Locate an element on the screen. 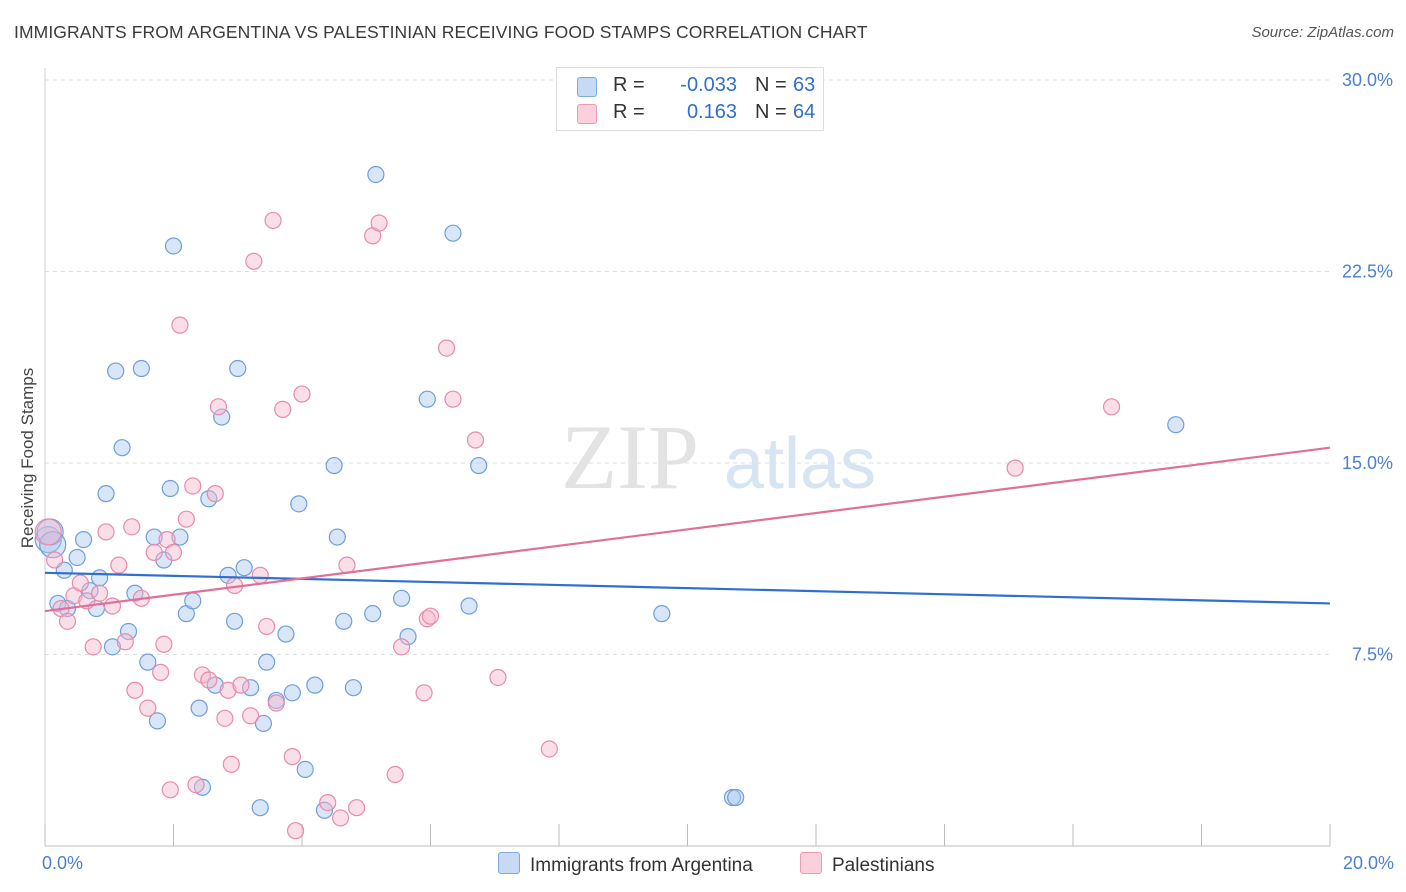  x-tick-label-max: 20.0% is located at coordinates (1368, 863).